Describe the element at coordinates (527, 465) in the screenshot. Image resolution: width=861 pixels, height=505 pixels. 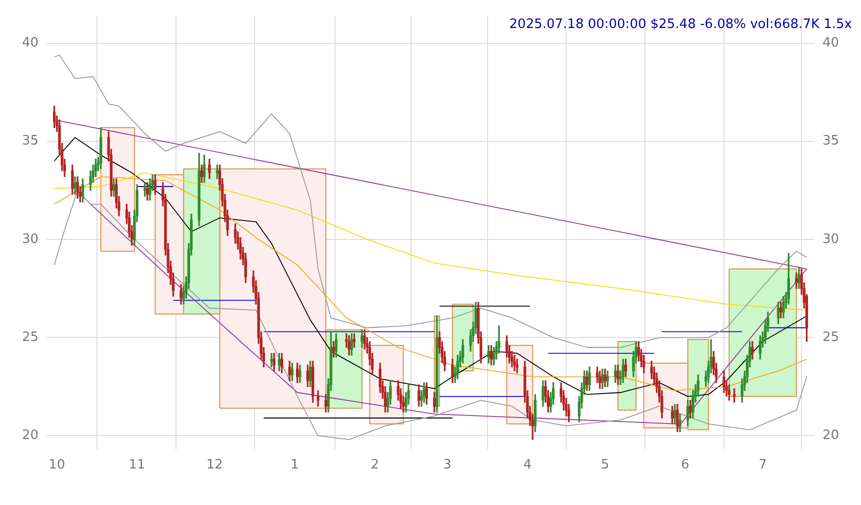
I see `x-tick-label: 4` at that location.